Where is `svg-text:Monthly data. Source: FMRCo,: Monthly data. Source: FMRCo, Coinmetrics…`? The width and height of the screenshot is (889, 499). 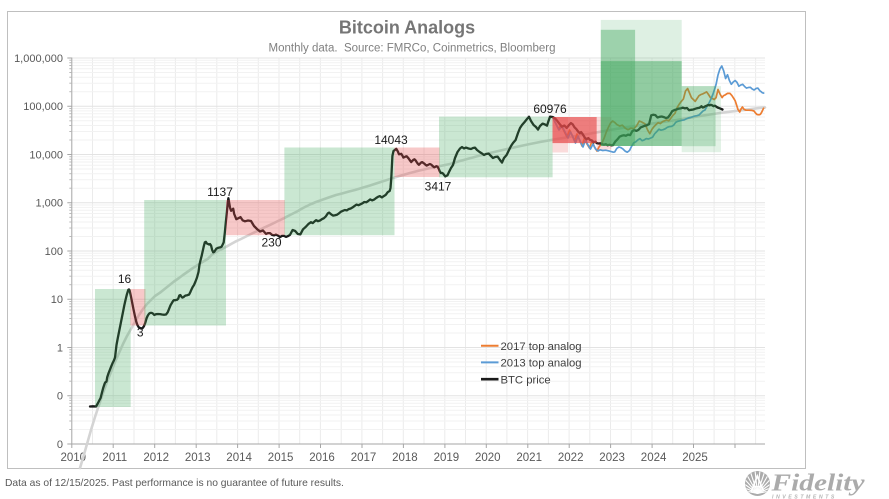
svg-text:Monthly data. Source: FMRCo,: Monthly data. Source: FMRCo, Coinmetrics… is located at coordinates (412, 49).